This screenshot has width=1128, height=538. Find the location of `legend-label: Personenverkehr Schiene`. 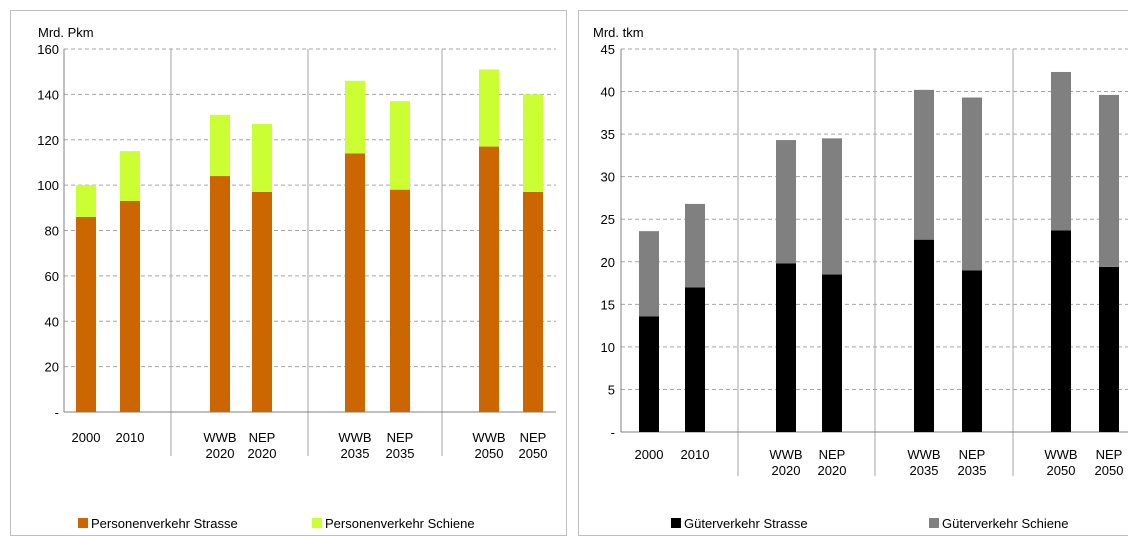

legend-label: Personenverkehr Schiene is located at coordinates (400, 523).